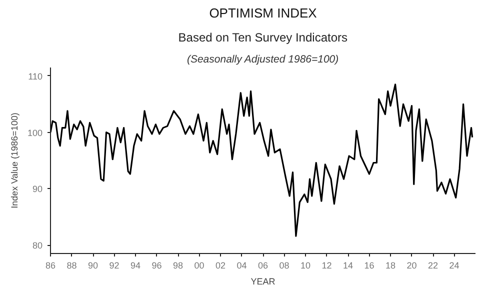 This screenshot has width=500, height=289. I want to click on x-tick-label: 88, so click(71, 265).